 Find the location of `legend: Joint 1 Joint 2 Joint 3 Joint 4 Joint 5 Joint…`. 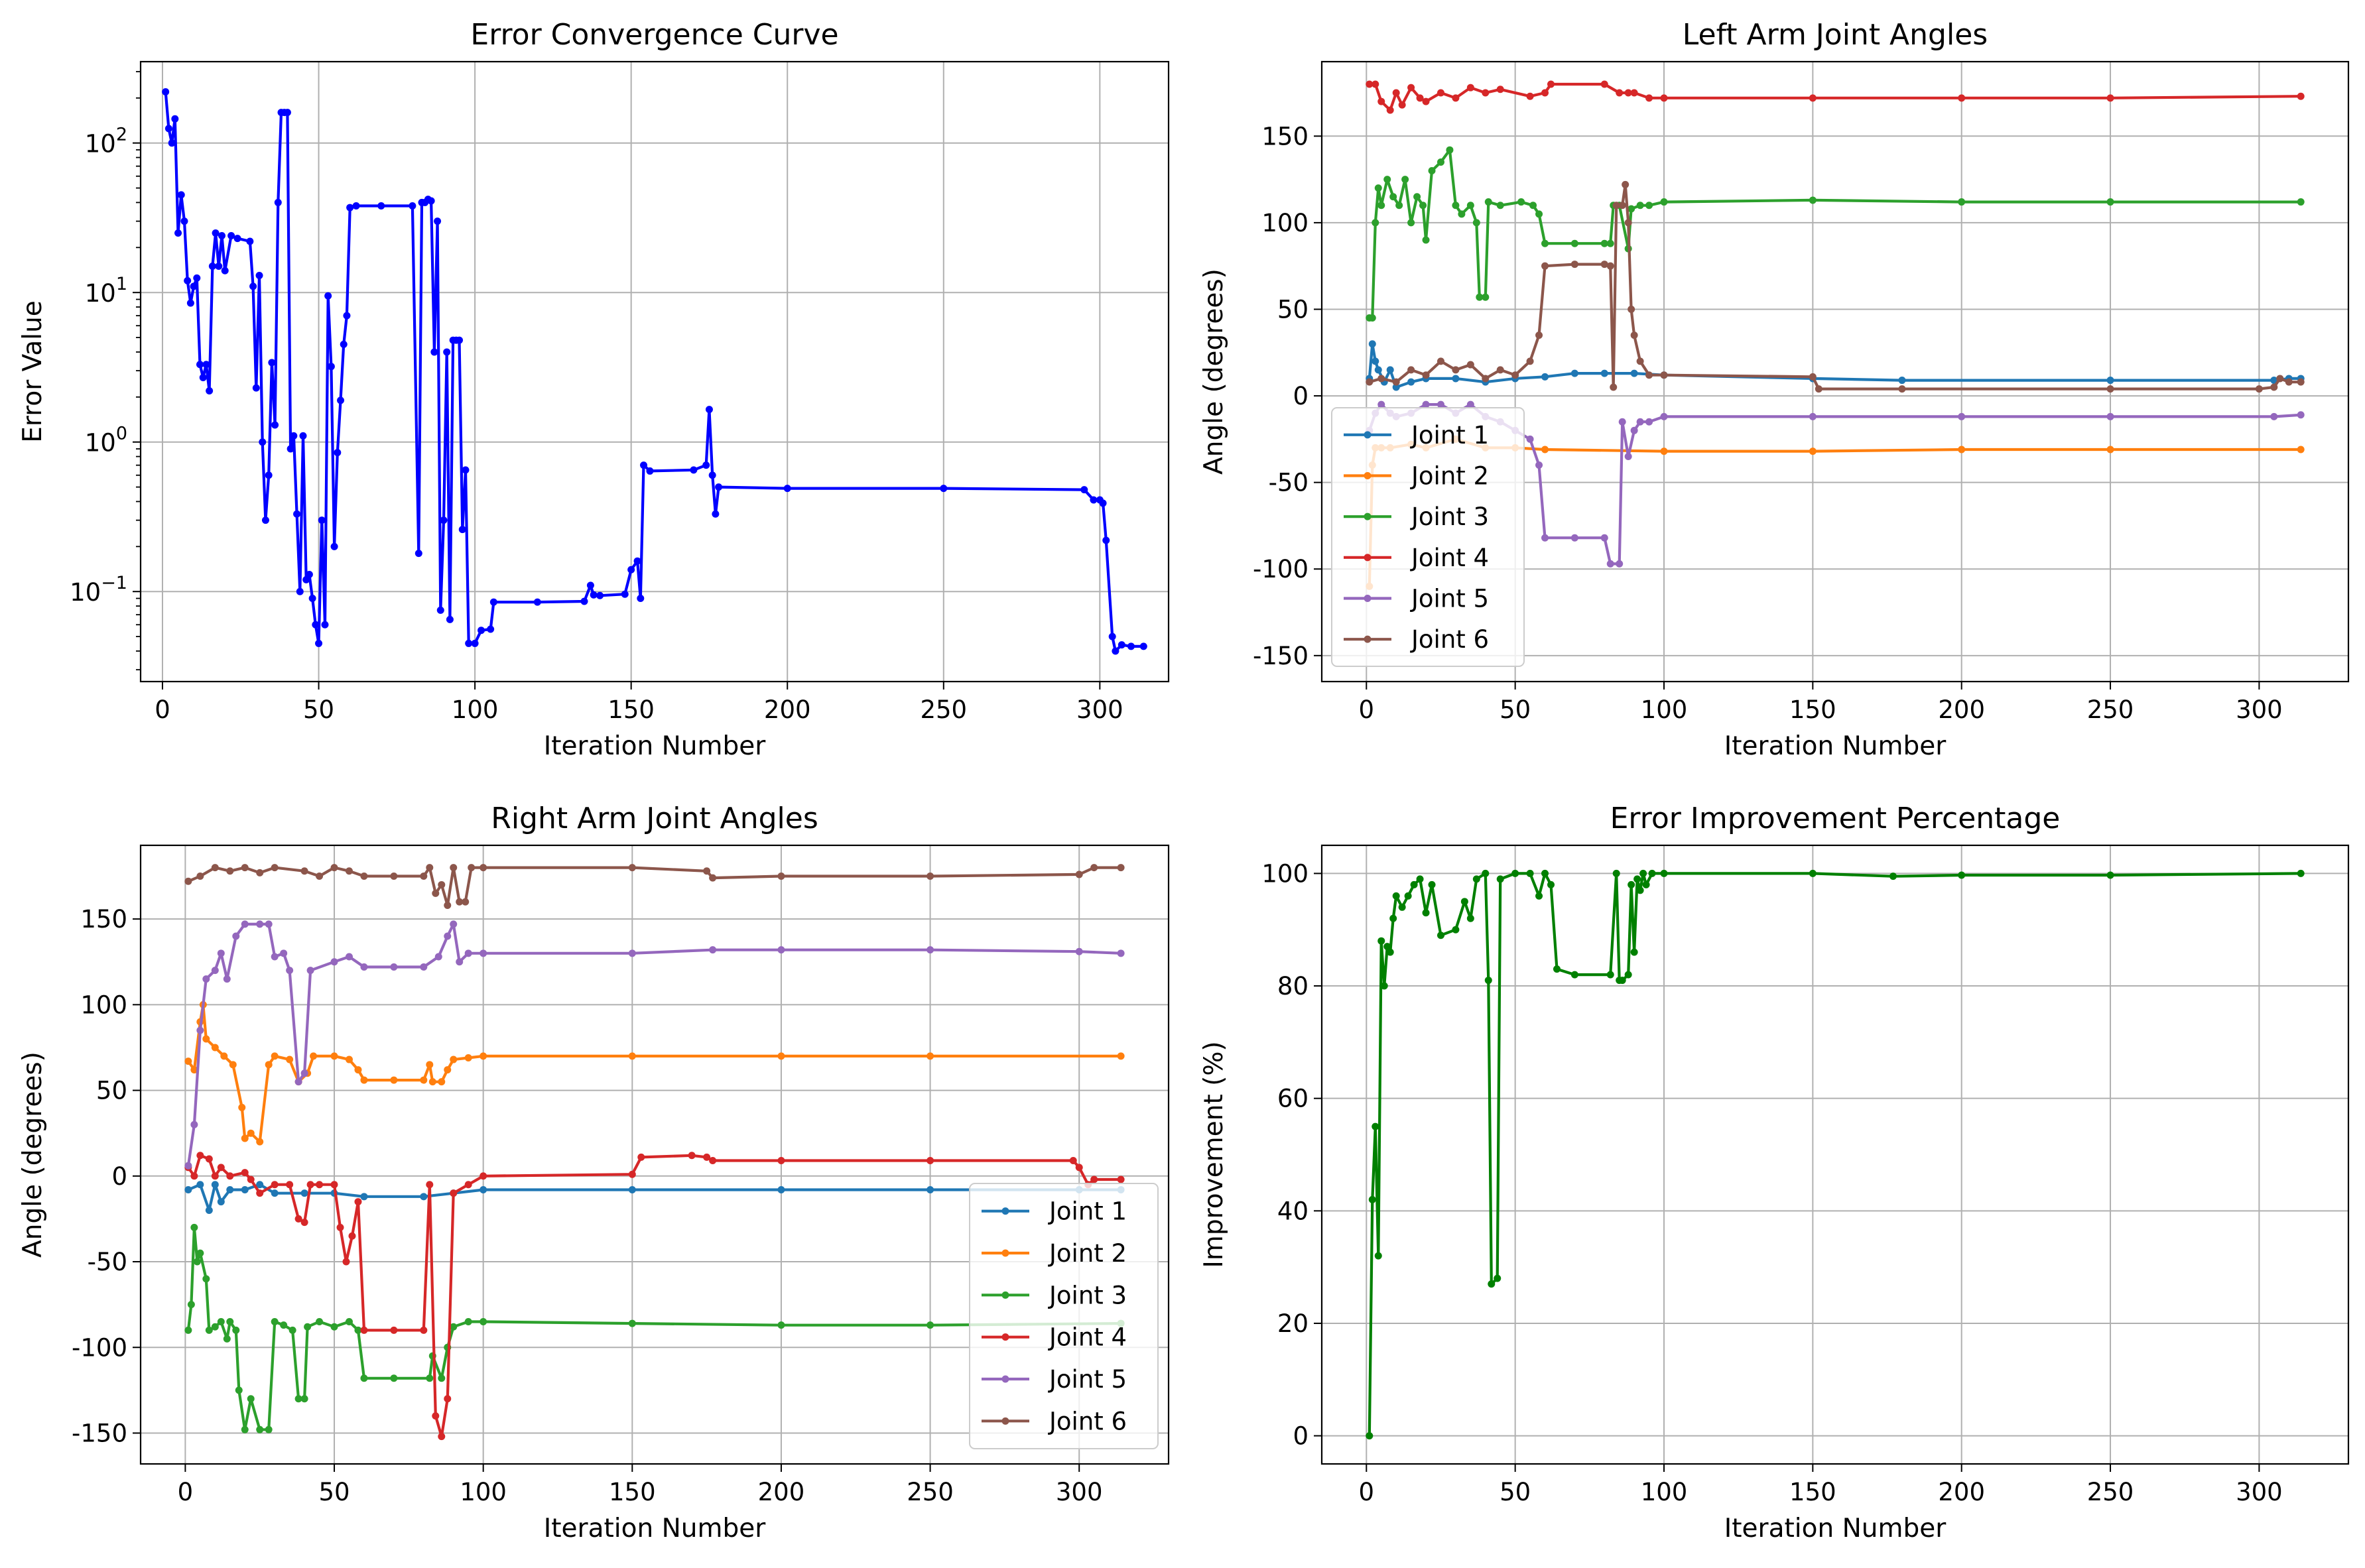

legend: Joint 1 Joint 2 Joint 3 Joint 4 Joint 5 Joint… is located at coordinates (1064, 1316).